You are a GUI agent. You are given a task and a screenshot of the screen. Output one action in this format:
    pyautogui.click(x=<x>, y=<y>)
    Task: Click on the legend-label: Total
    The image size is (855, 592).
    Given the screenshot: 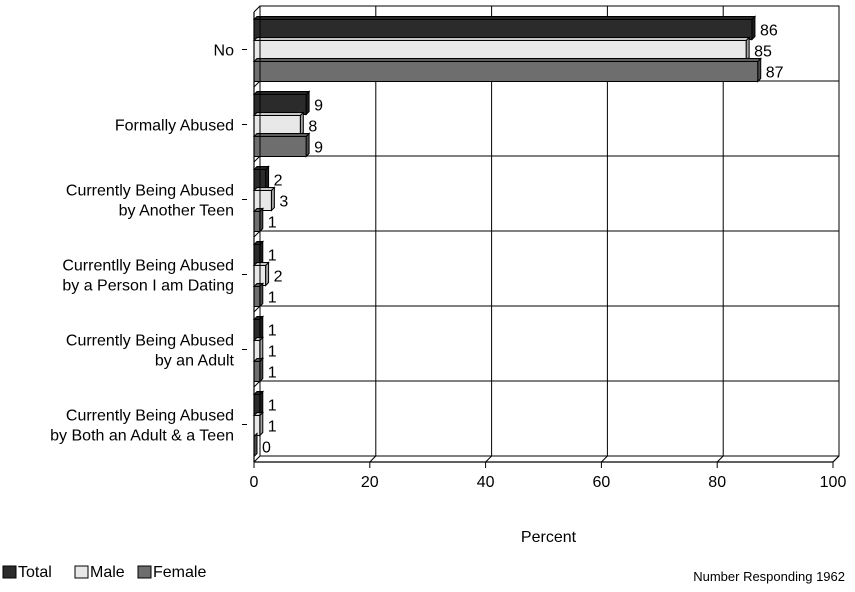 What is the action you would take?
    pyautogui.click(x=35, y=572)
    